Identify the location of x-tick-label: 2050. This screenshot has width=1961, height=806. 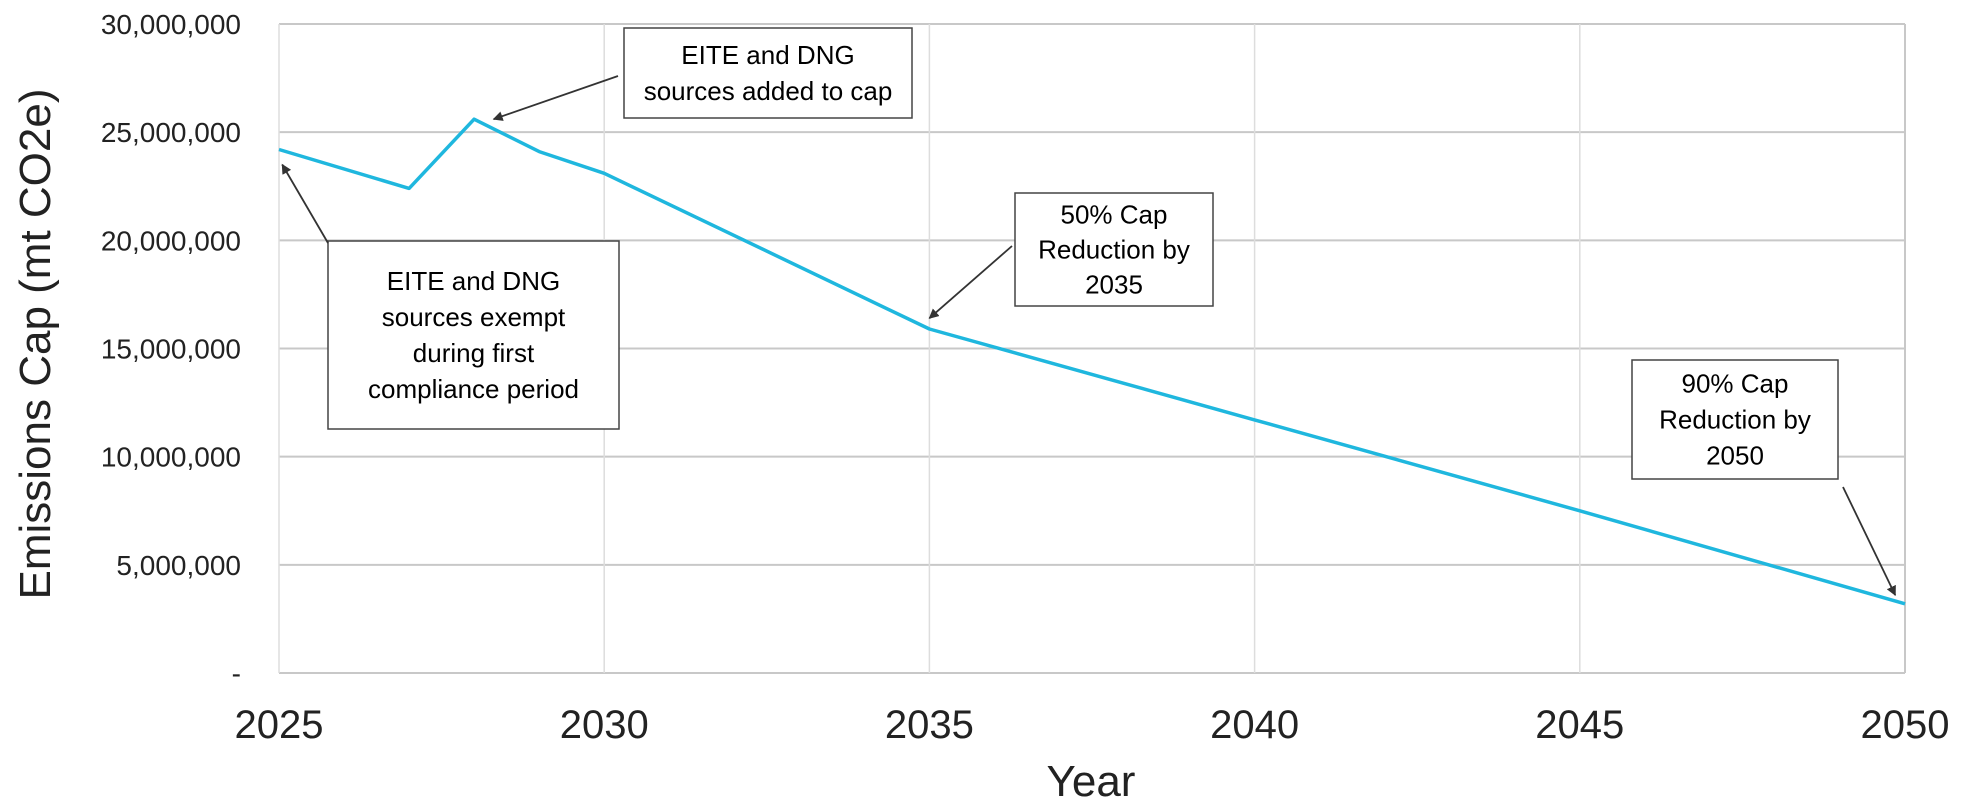
(1905, 725).